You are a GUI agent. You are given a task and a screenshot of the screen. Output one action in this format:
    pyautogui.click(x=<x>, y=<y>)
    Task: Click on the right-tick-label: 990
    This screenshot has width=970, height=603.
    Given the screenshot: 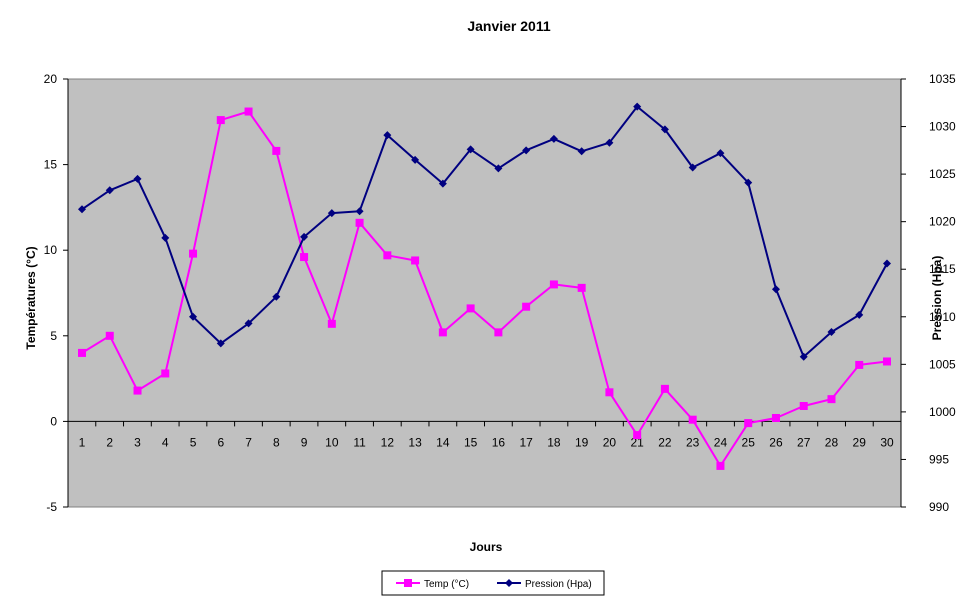 What is the action you would take?
    pyautogui.click(x=939, y=507)
    